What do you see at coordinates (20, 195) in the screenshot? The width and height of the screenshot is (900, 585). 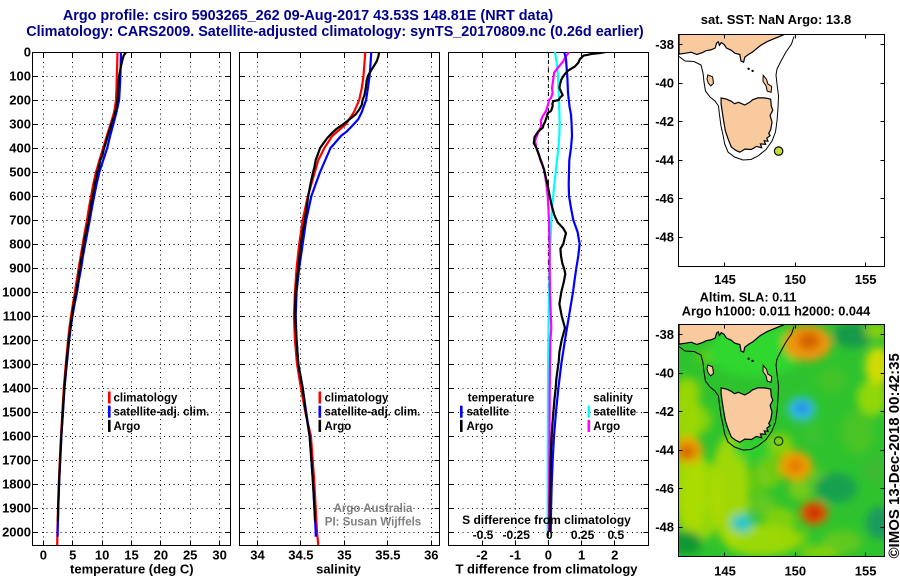 I see `svg-text: 600` at bounding box center [20, 195].